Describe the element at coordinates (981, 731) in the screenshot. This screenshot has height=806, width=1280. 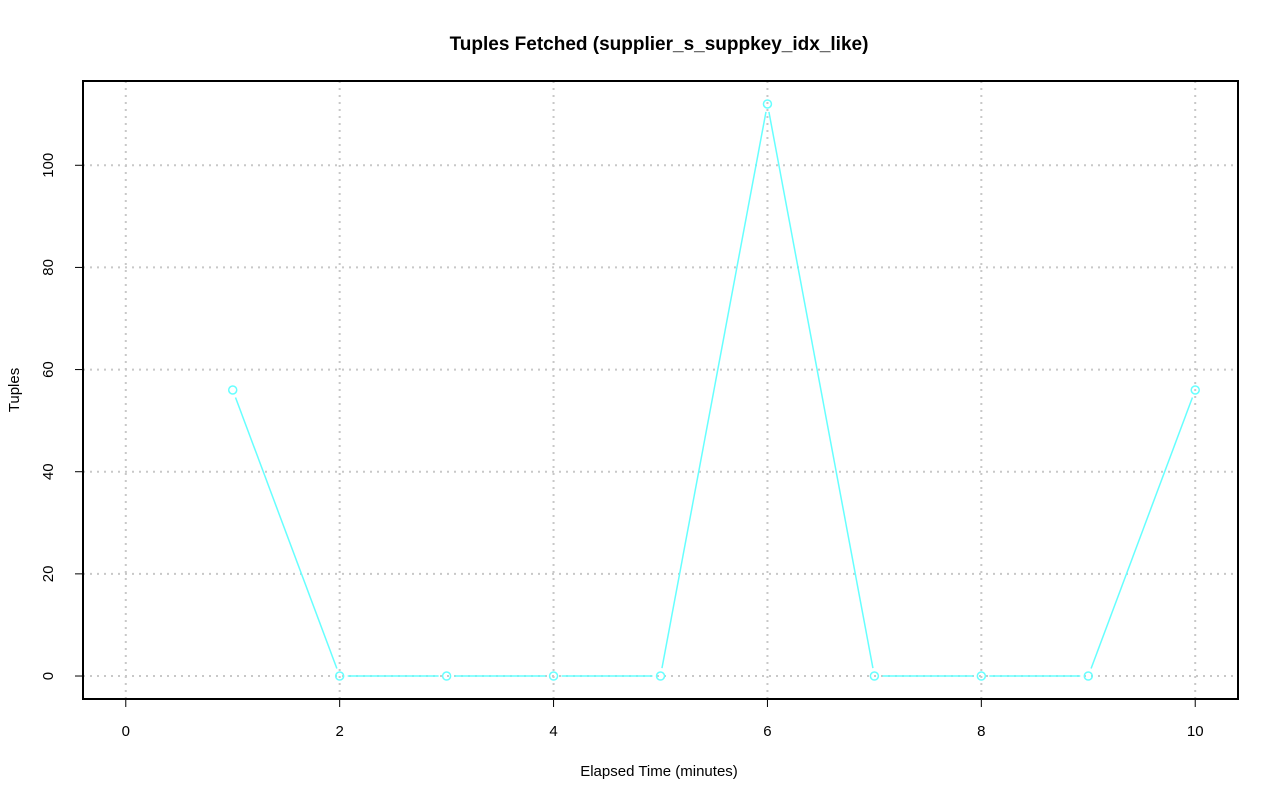
I see `x-tick-label: 8` at that location.